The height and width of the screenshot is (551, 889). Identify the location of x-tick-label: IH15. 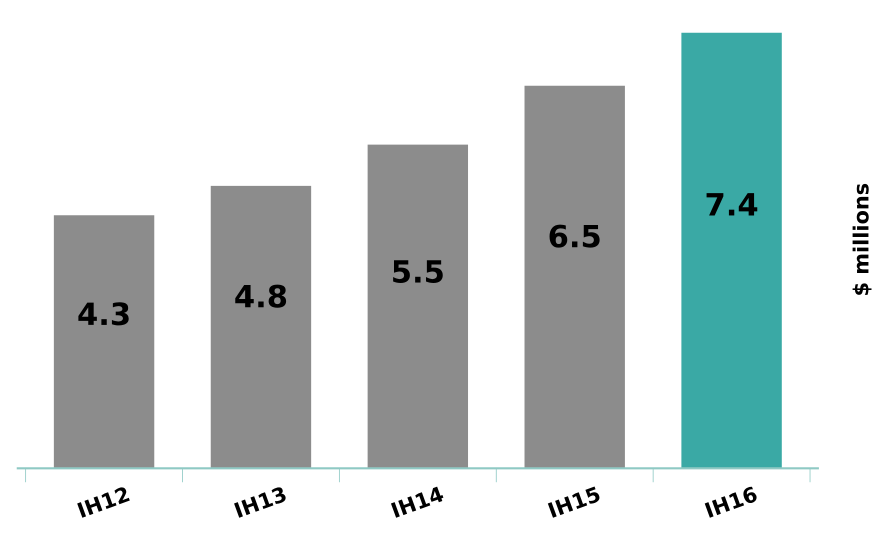
(574, 502).